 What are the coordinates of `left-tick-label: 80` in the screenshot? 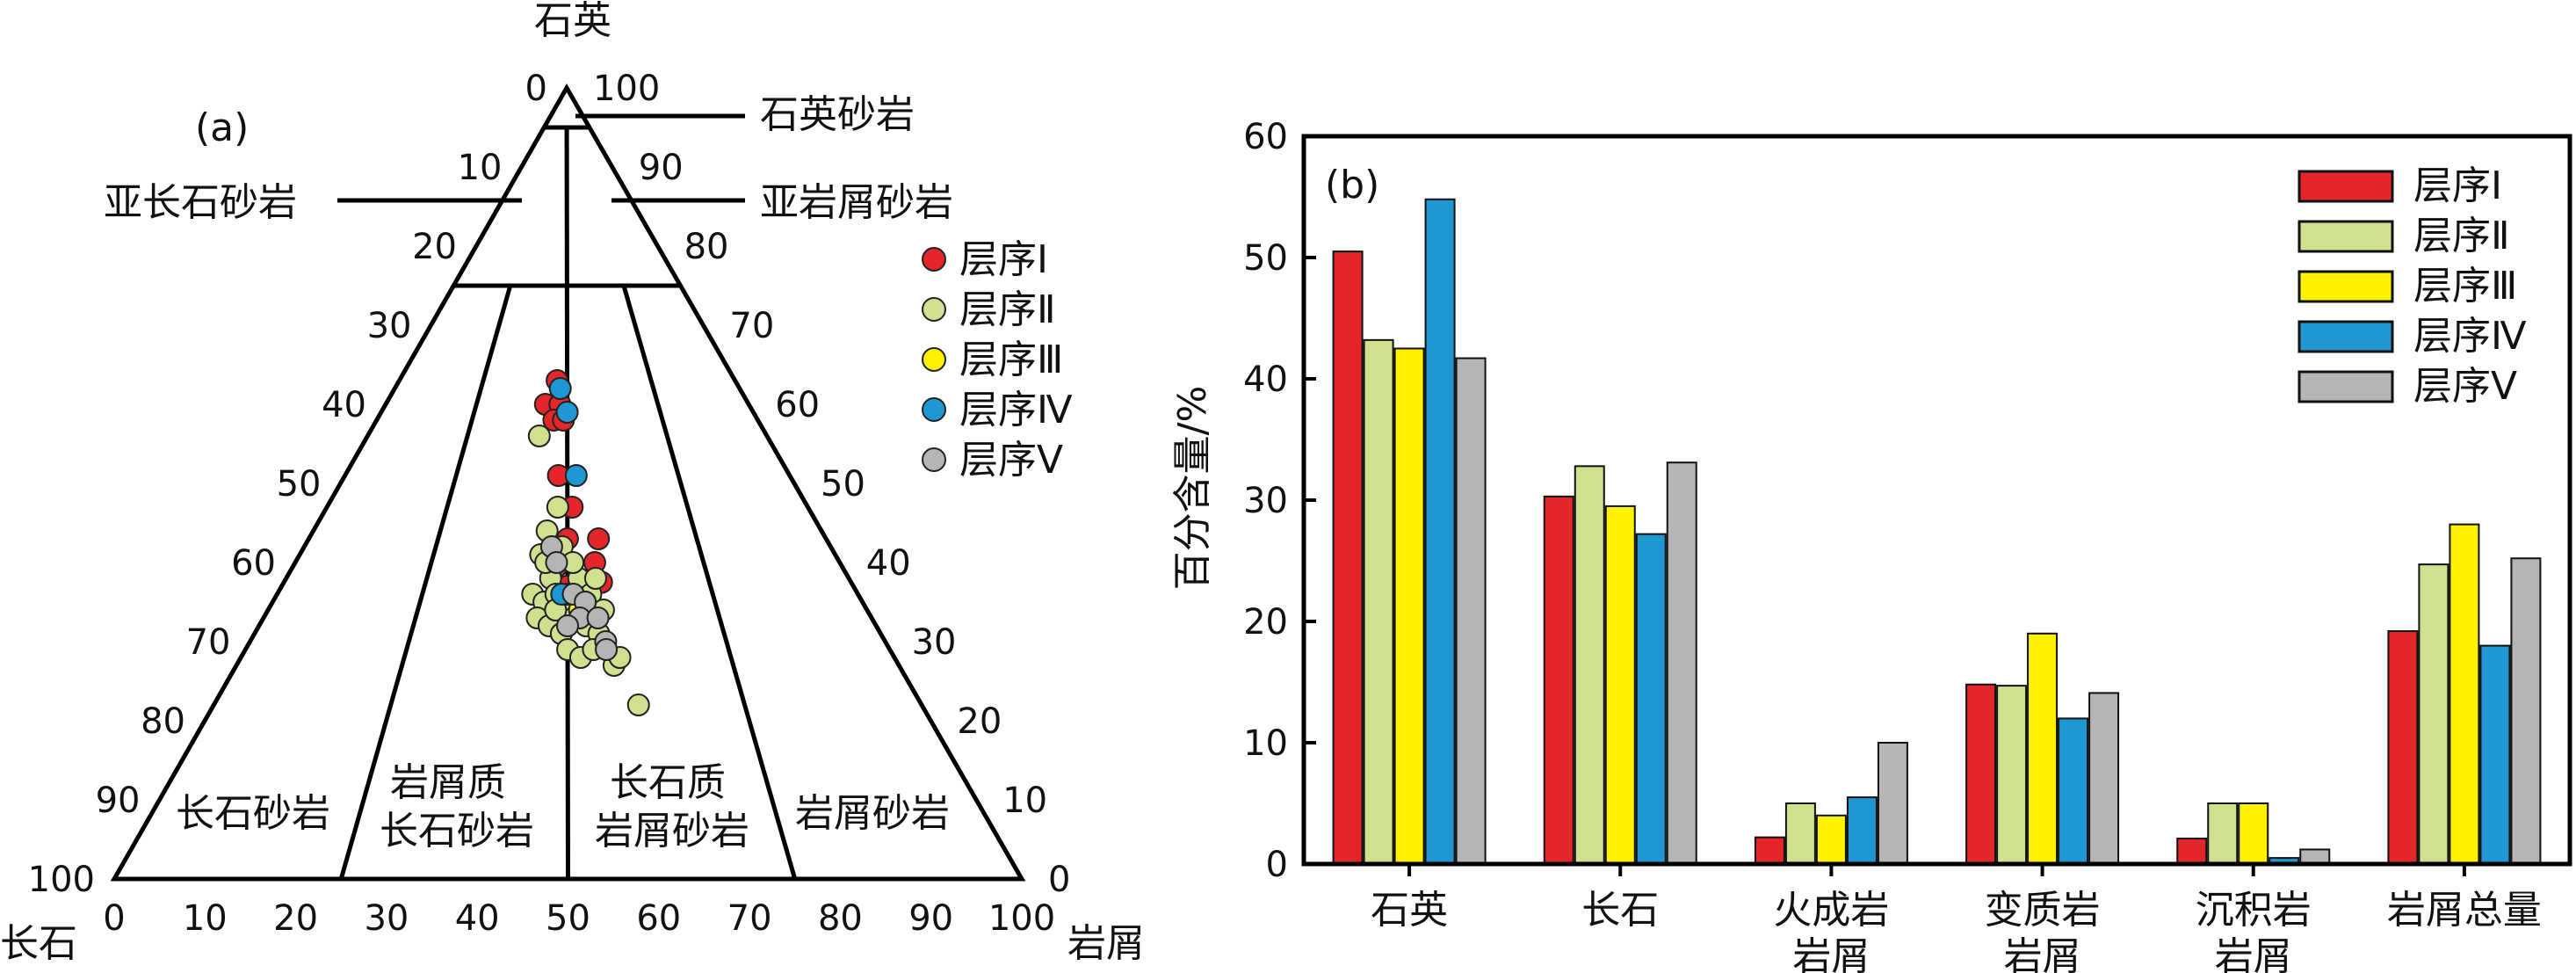 It's located at (163, 722).